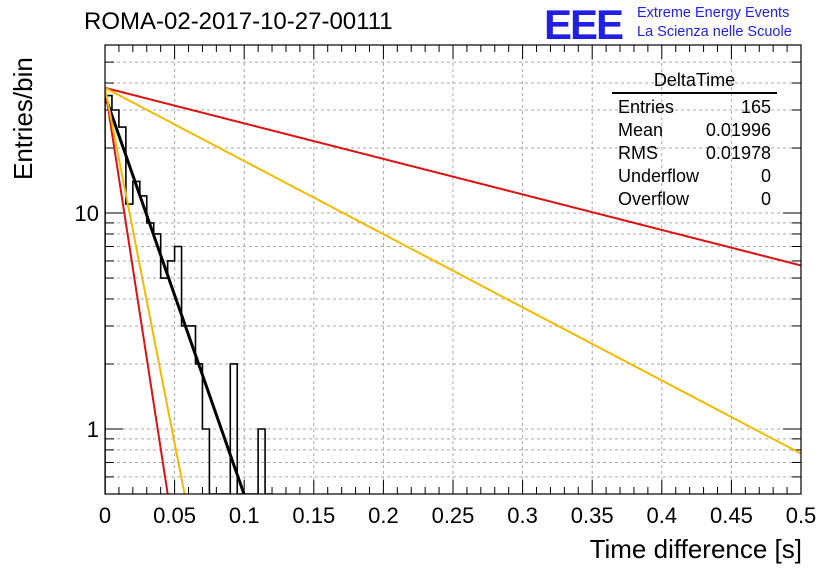 This screenshot has height=572, width=836. What do you see at coordinates (694, 82) in the screenshot?
I see `stats-title: DeltaTime` at bounding box center [694, 82].